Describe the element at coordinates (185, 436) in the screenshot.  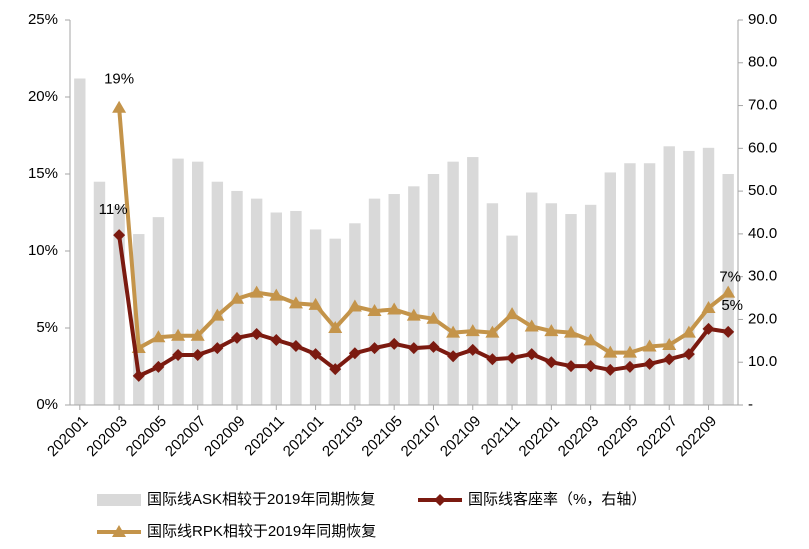
I see `x-tick-label: 202007` at that location.